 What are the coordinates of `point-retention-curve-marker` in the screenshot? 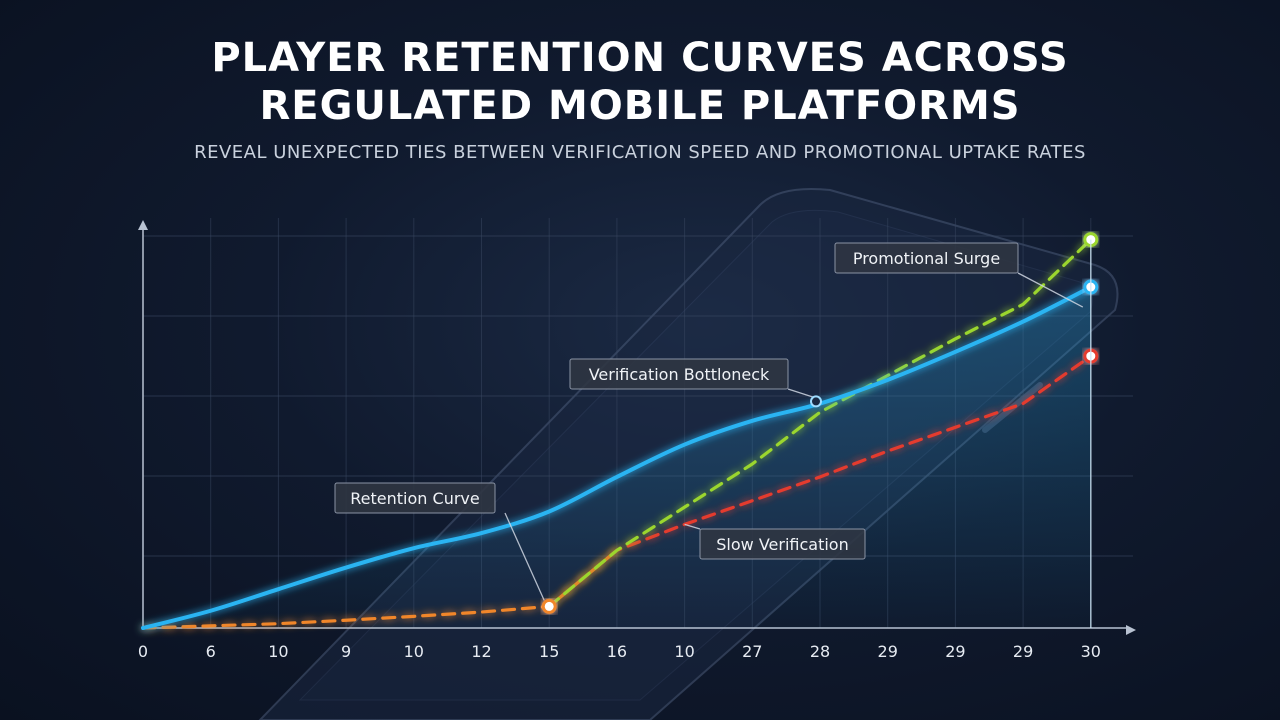 It's located at (549, 606).